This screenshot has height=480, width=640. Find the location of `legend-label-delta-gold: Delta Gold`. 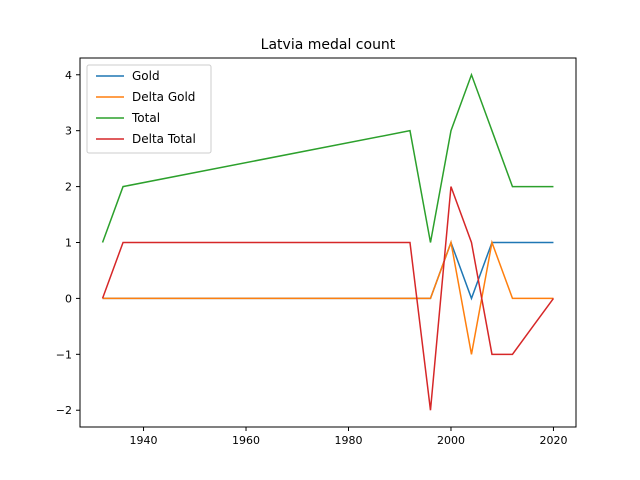

legend-label-delta-gold: Delta Gold is located at coordinates (163, 97).